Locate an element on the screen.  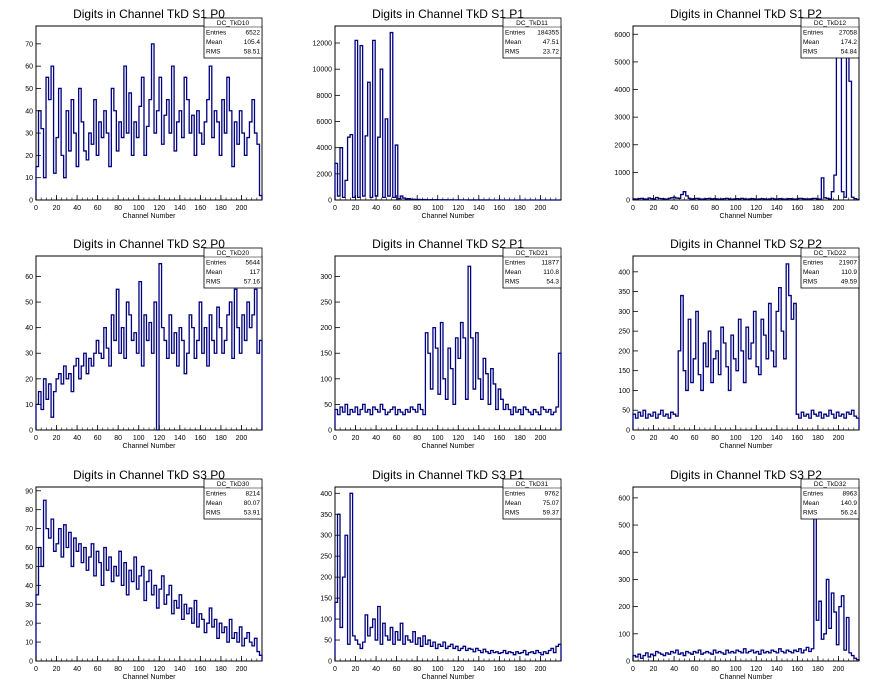
stats-value: 6522 is located at coordinates (253, 33).